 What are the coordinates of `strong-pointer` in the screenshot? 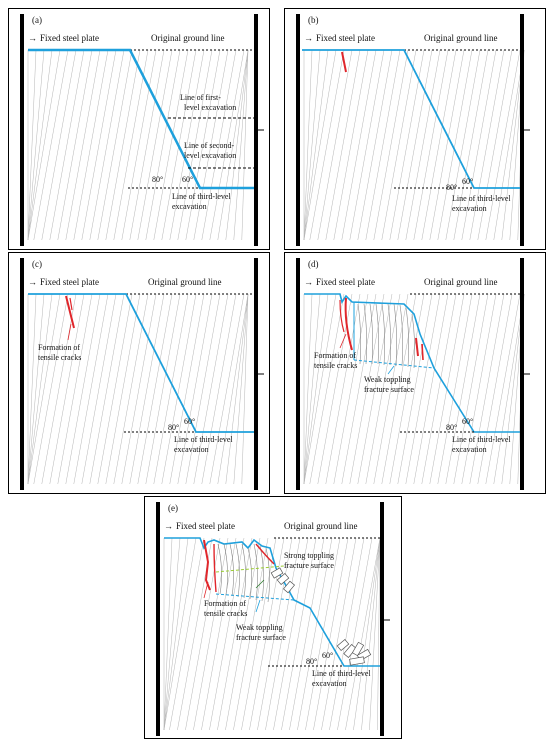 It's located at (260, 584).